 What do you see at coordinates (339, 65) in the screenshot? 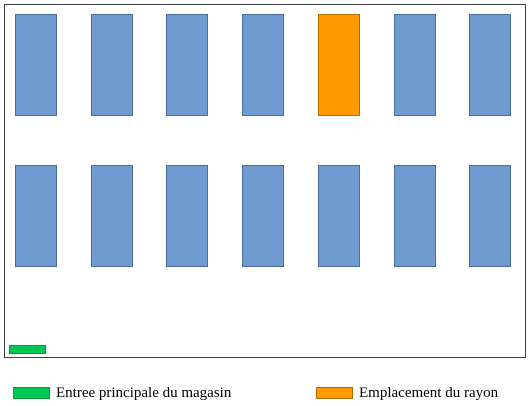
I see `shelf-highlighted` at bounding box center [339, 65].